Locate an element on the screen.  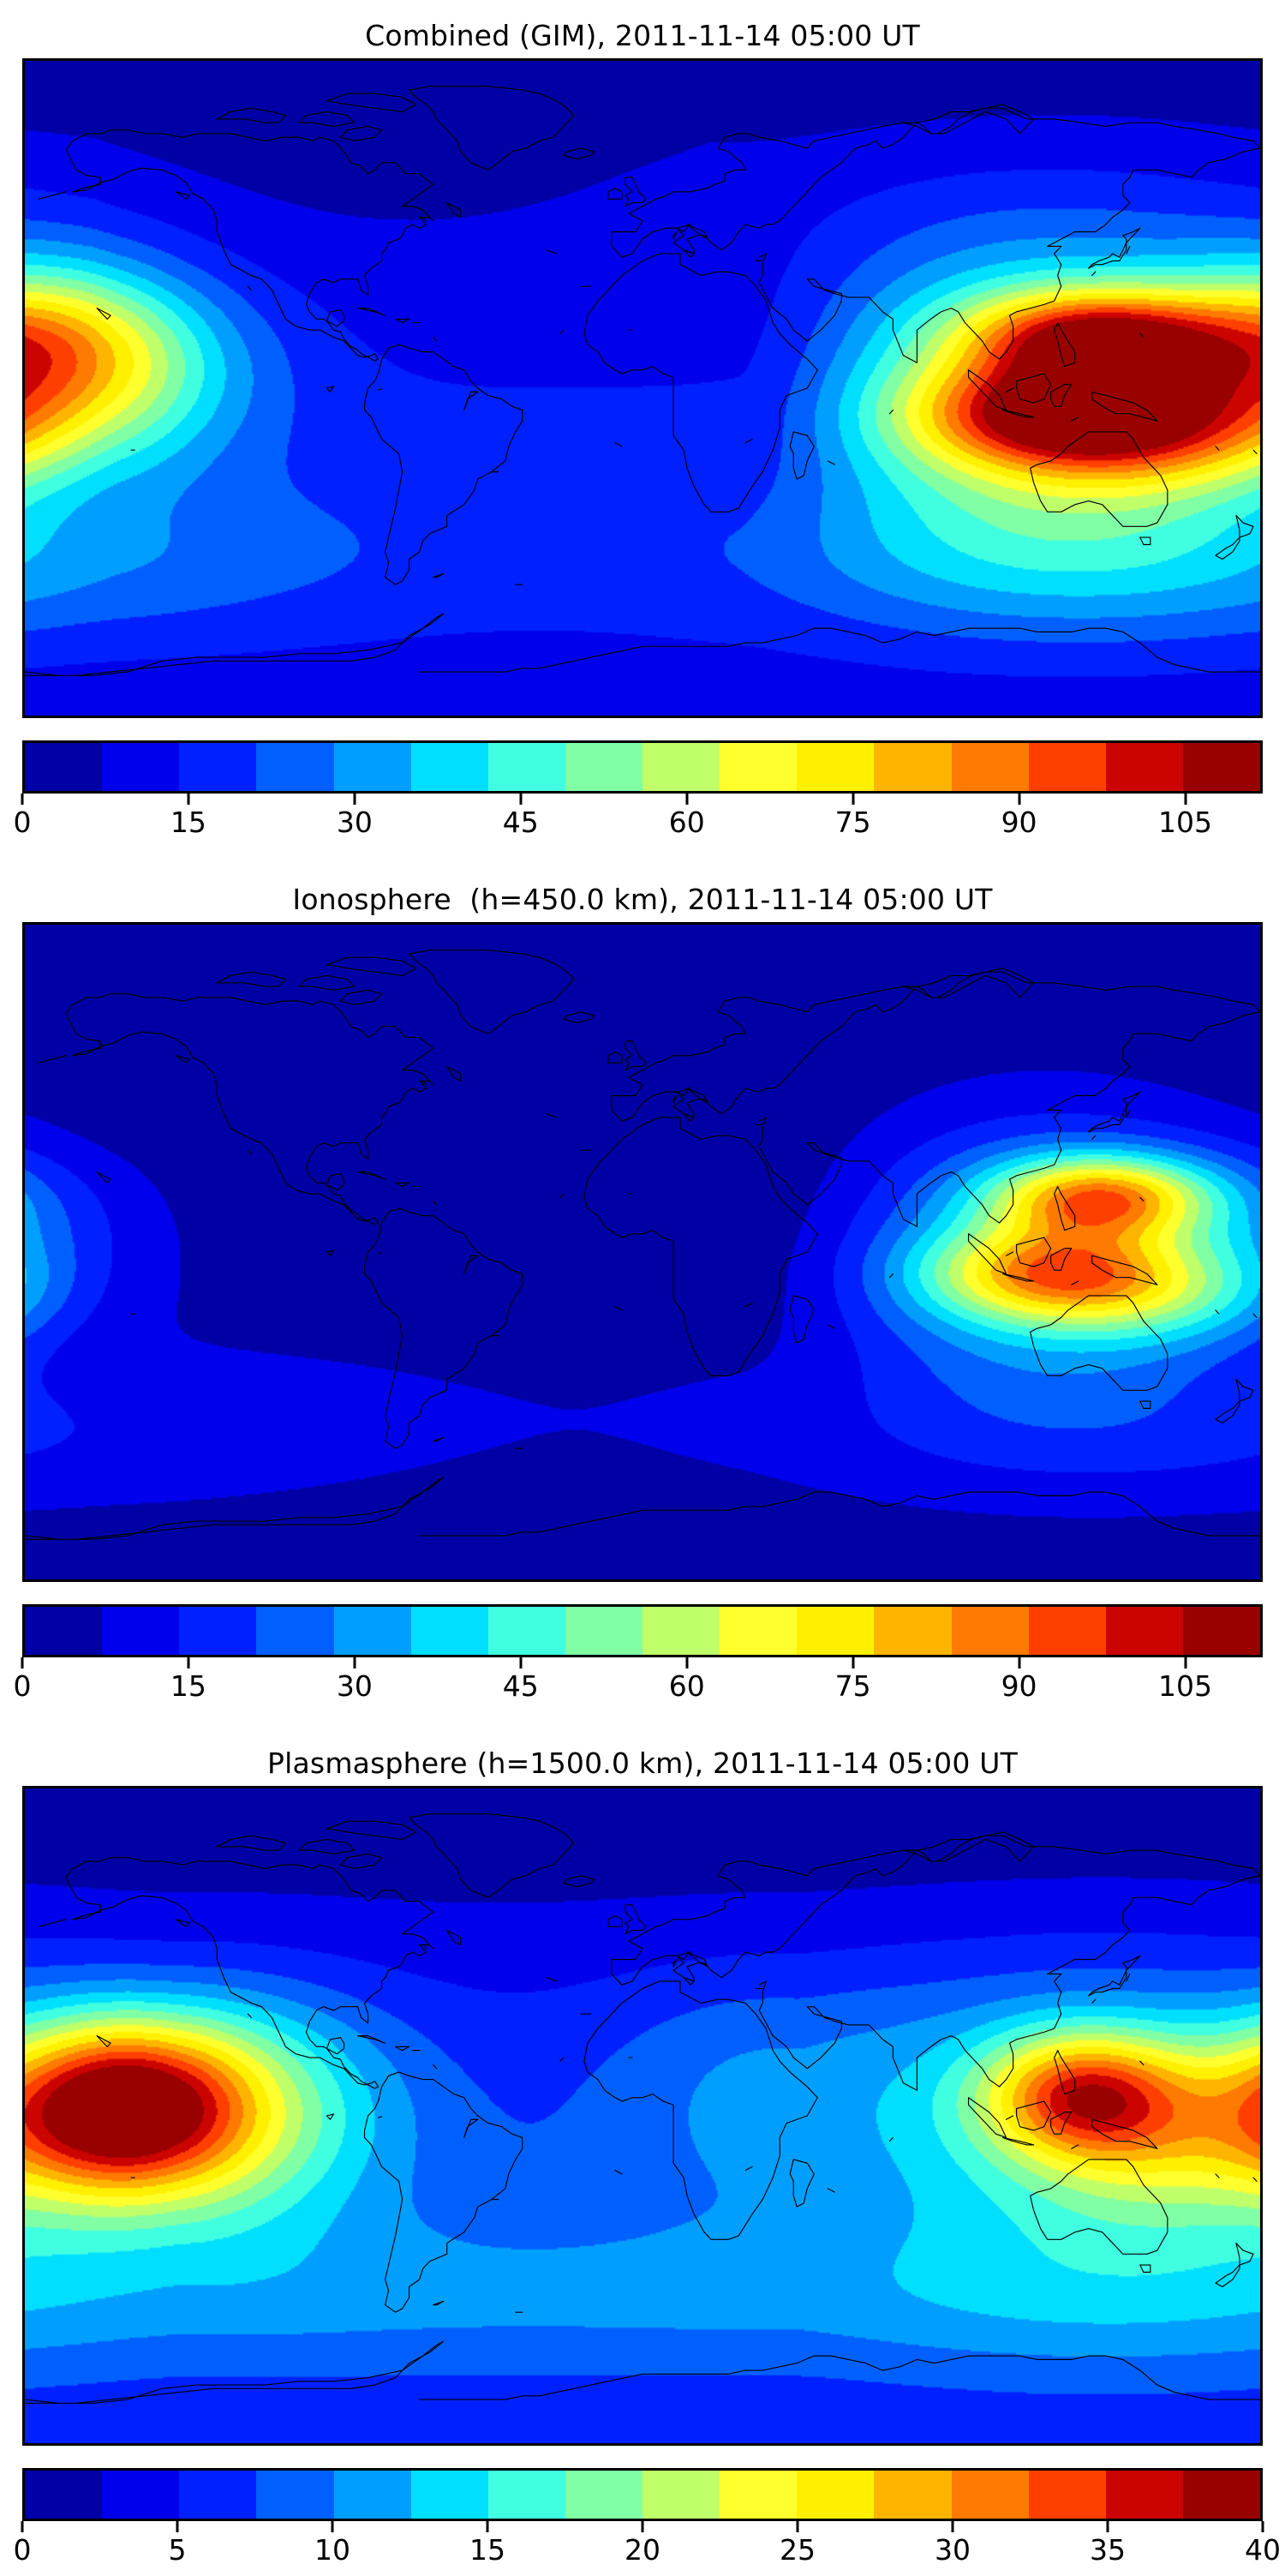
colorbar-wrap-ionosphere: 0 15 30 45 60 75 90 105 is located at coordinates (639, 1653).